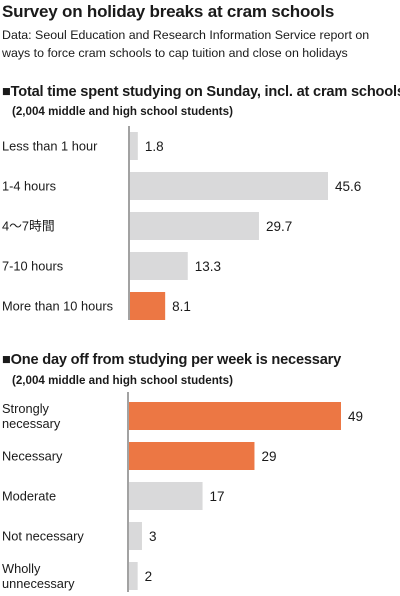  What do you see at coordinates (50, 146) in the screenshot?
I see `chart1-category-label: Less than 1 hour` at bounding box center [50, 146].